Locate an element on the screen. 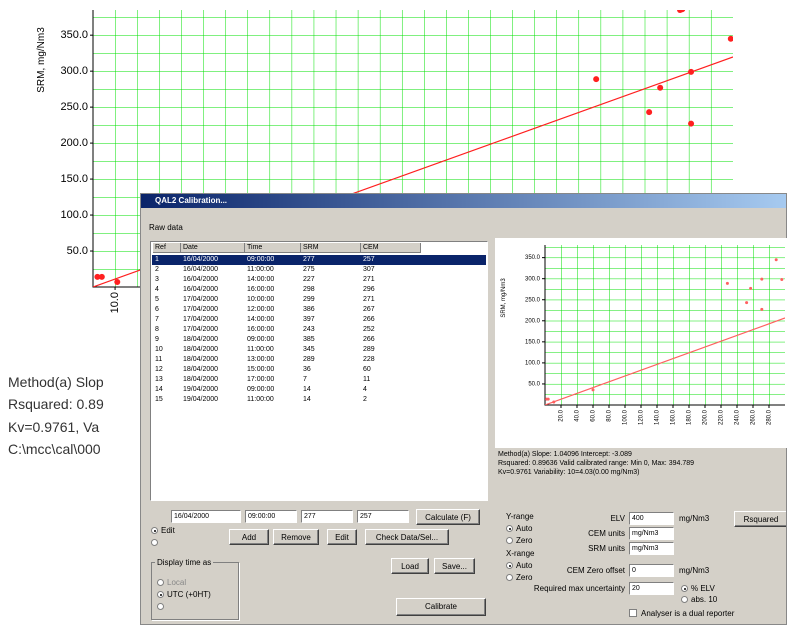 Image resolution: width=787 pixels, height=625 pixels. plot is located at coordinates (665, 321).